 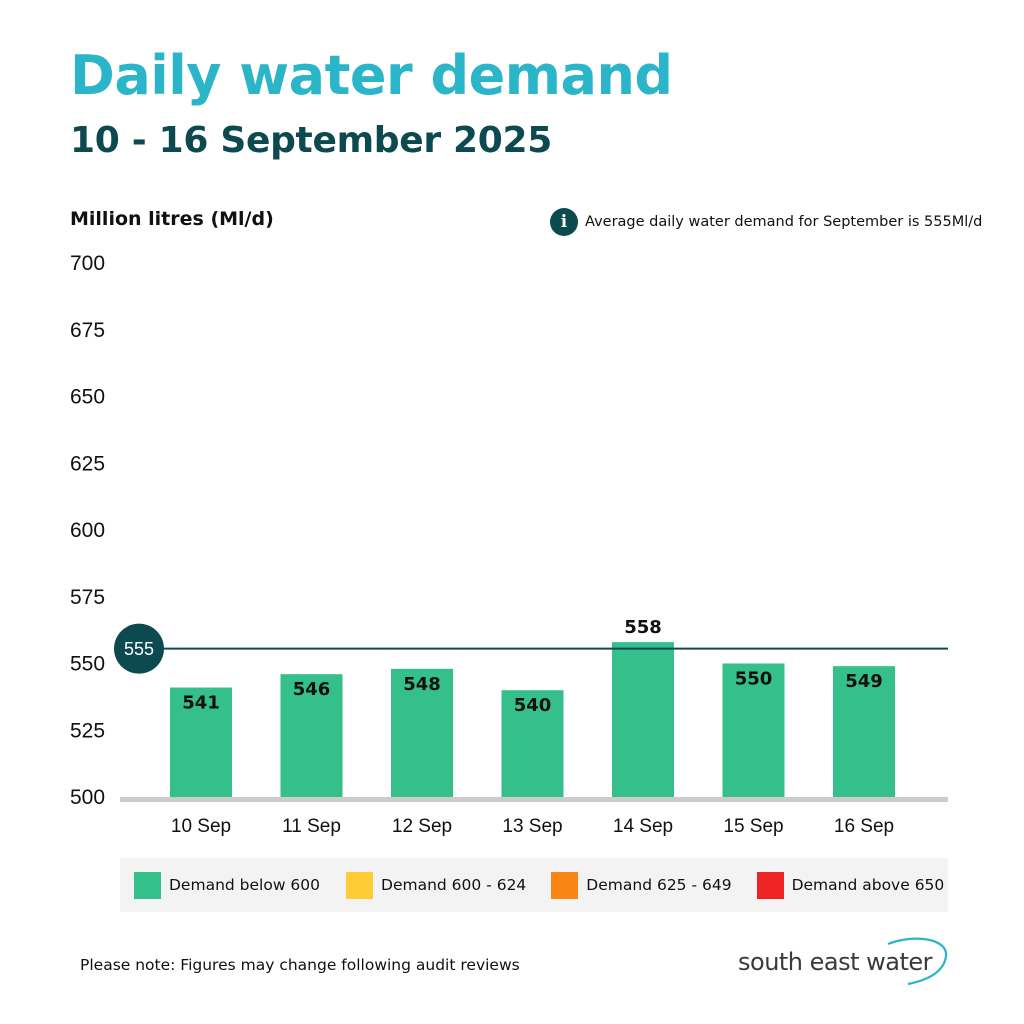 I want to click on bar-value-label: 540, so click(x=533, y=705).